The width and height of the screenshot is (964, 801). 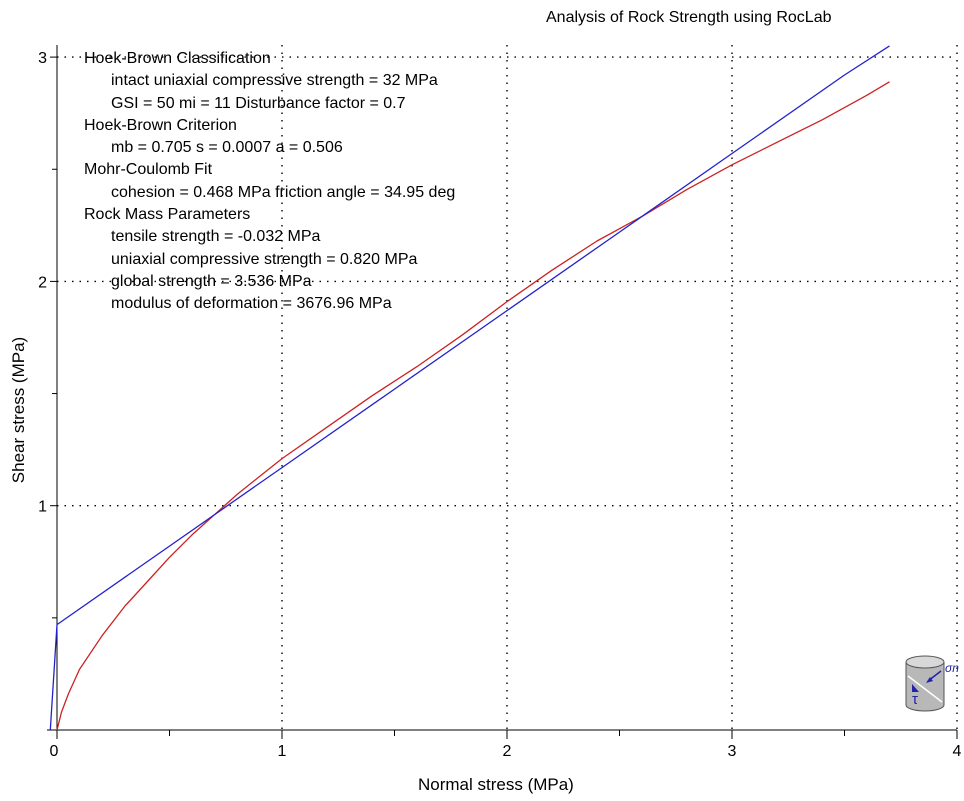 I want to click on y-axis-title: Shear stress (MPa), so click(x=18, y=410).